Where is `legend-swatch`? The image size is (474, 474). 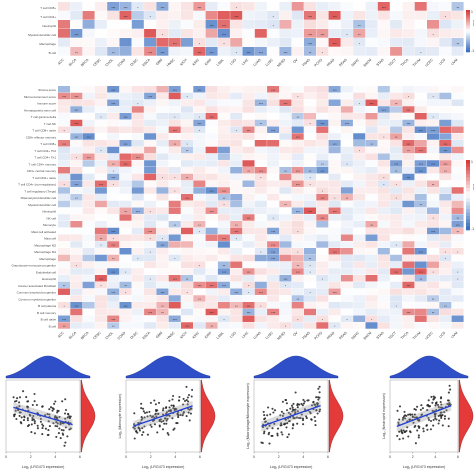
legend-swatch is located at coordinates (468, 32).